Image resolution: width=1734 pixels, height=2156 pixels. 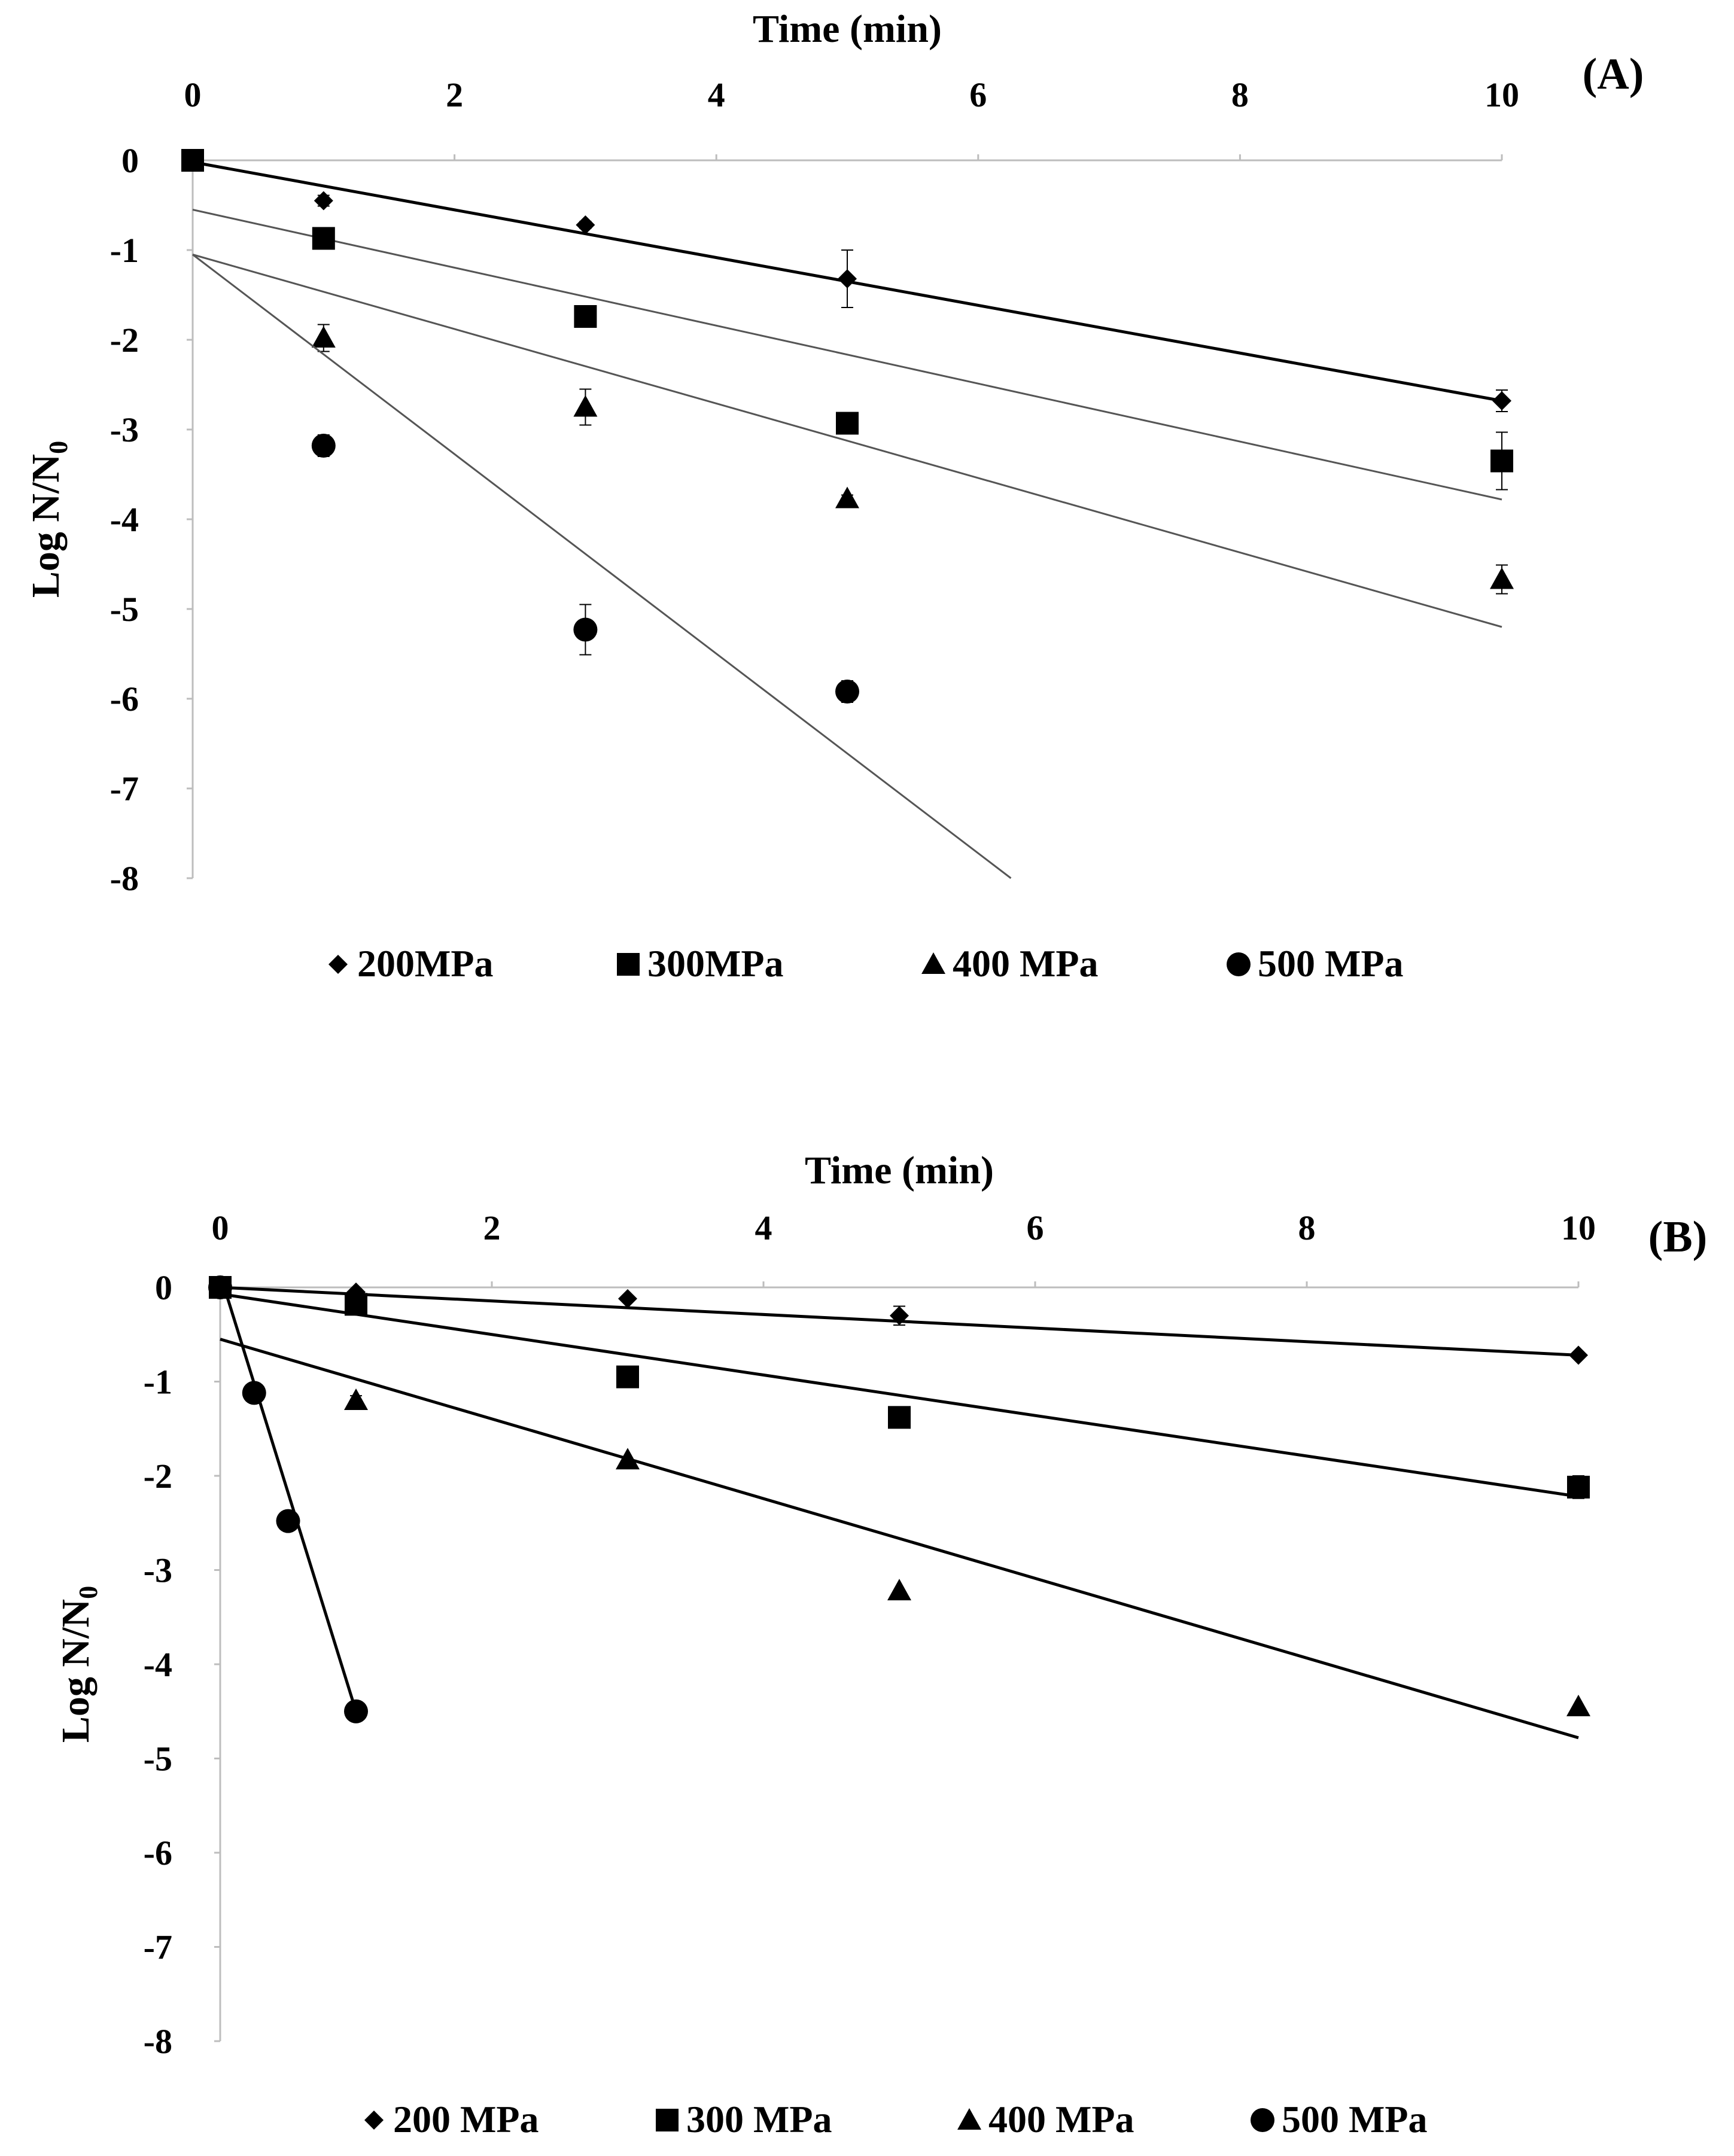 What do you see at coordinates (130, 160) in the screenshot?
I see `y-tick-label: 0` at bounding box center [130, 160].